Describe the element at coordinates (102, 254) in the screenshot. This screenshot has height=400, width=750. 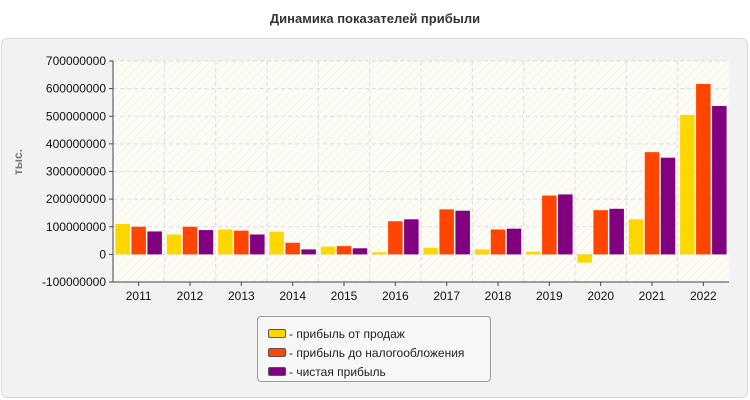
I see `y-tick-label: 0` at that location.